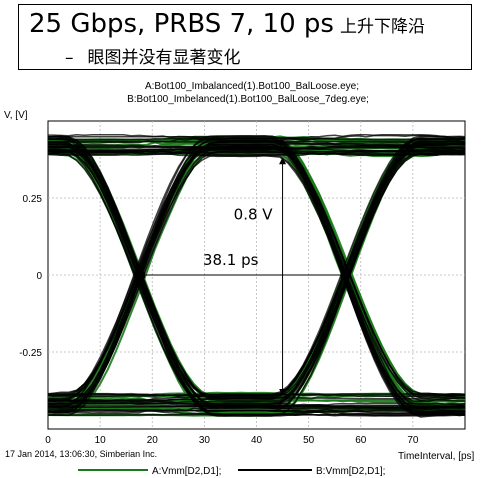 This screenshot has height=478, width=482. I want to click on page-subtitle: – 眼图并没有显著变化, so click(153, 55).